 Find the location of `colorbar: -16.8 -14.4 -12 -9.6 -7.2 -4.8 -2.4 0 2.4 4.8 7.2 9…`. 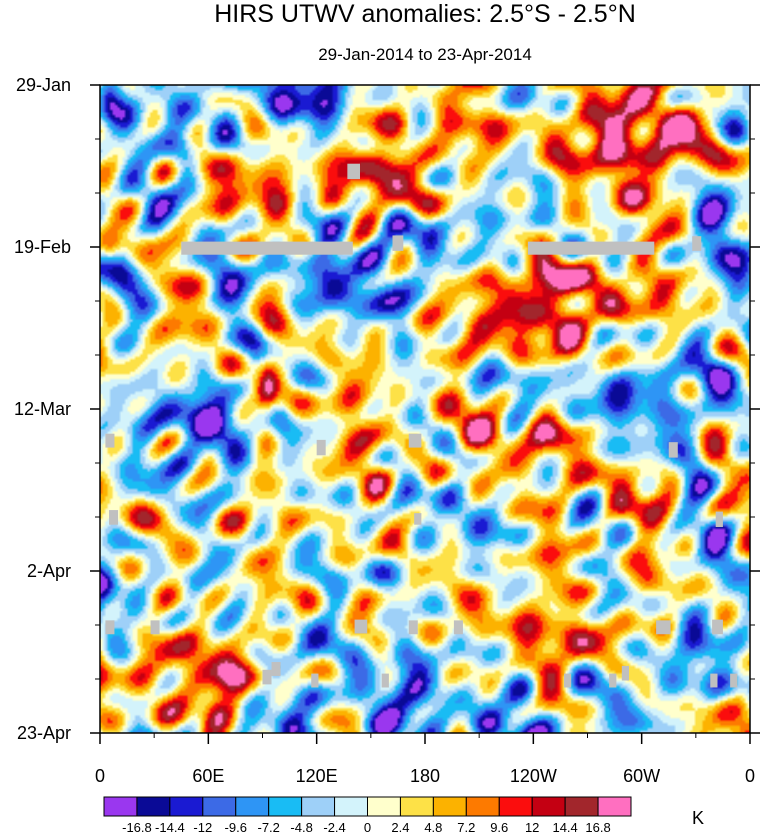

colorbar: -16.8 -14.4 -12 -9.6 -7.2 -4.8 -2.4 0 2.4 4.8 7.2 9… is located at coordinates (367, 815).